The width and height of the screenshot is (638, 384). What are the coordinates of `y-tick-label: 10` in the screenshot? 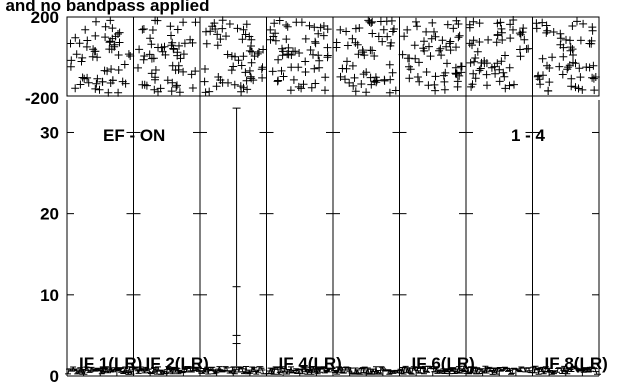 It's located at (49, 295).